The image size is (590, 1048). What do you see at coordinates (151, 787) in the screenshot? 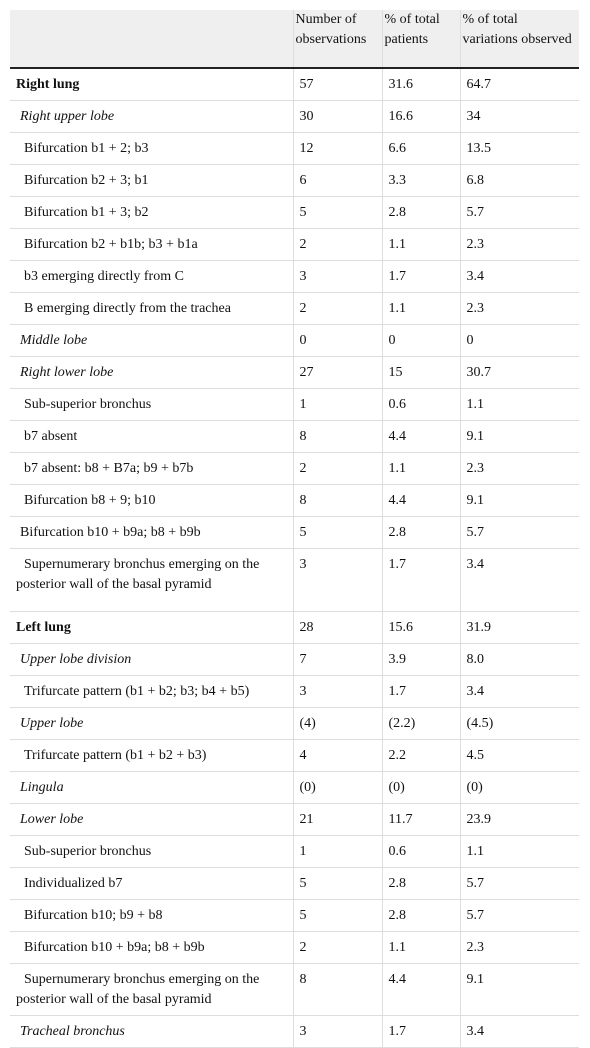
I see `row-label: Lingula` at bounding box center [151, 787].